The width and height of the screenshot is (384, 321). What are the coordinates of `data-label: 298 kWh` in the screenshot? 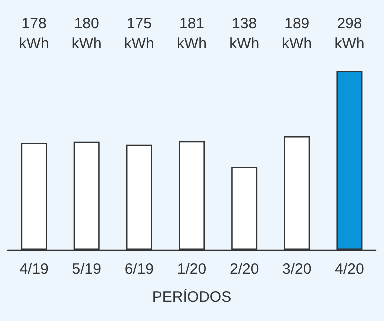 It's located at (349, 34).